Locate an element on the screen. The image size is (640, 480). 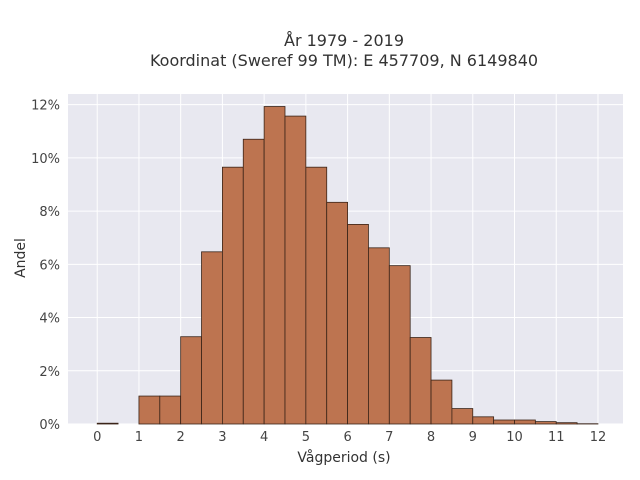
x-tick-label-1: 1 is located at coordinates (139, 437).